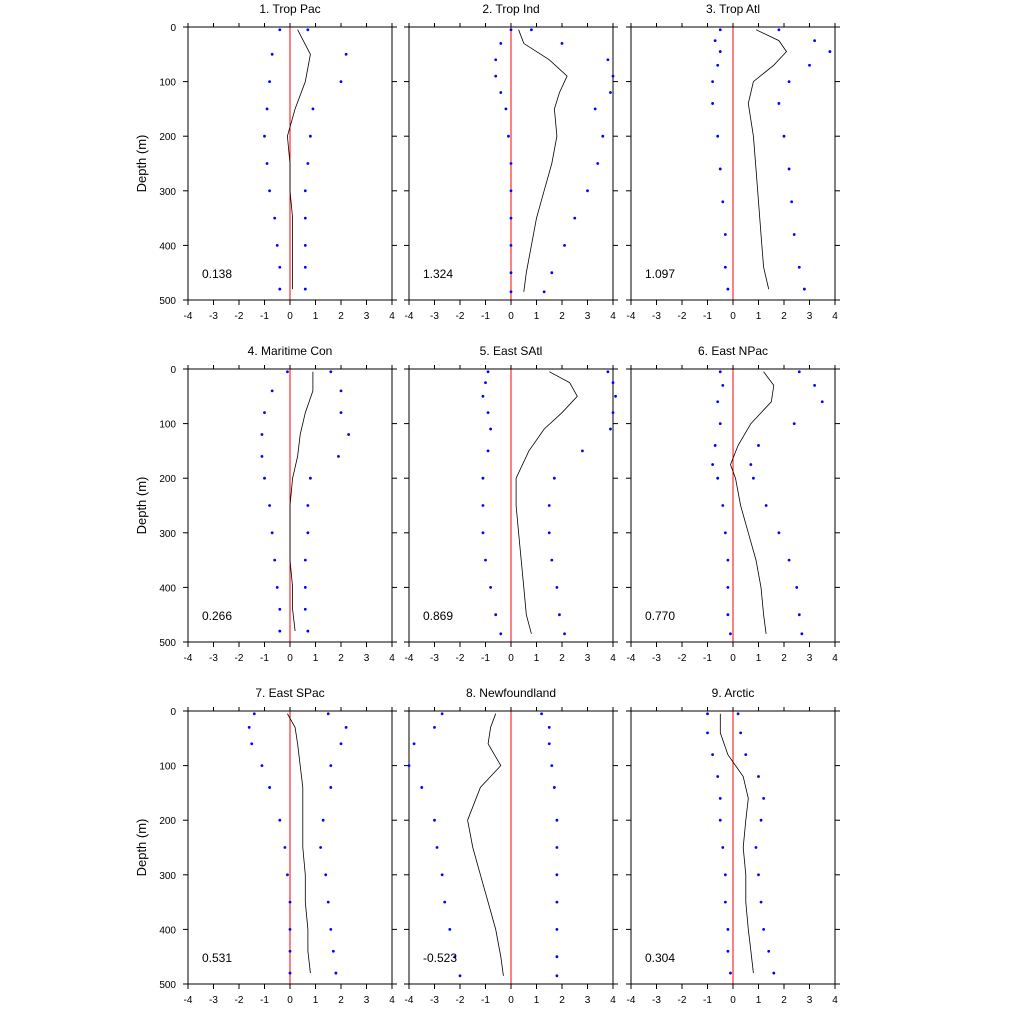  What do you see at coordinates (167, 534) in the screenshot?
I see `y-tick-label: 300` at bounding box center [167, 534].